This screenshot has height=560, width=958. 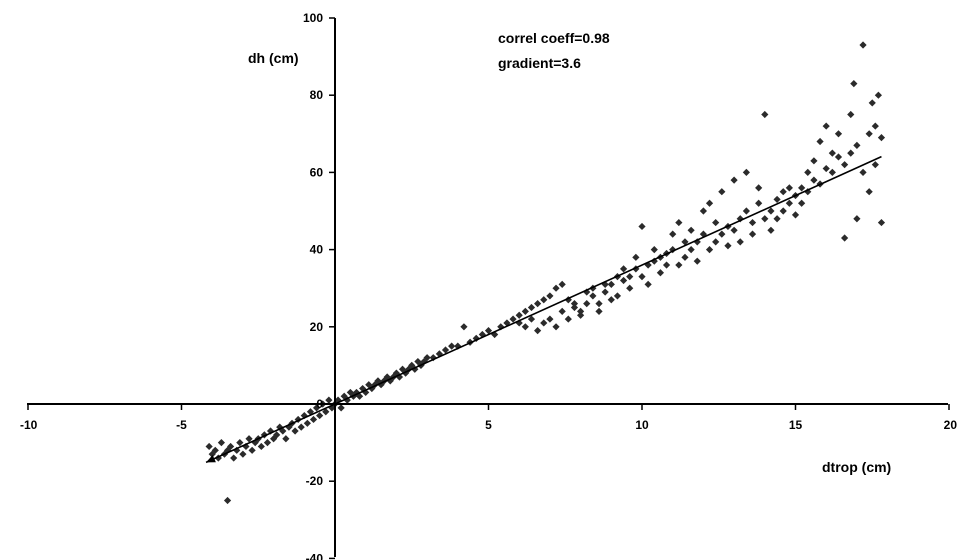 I want to click on y-tick-label: 20, so click(x=317, y=327).